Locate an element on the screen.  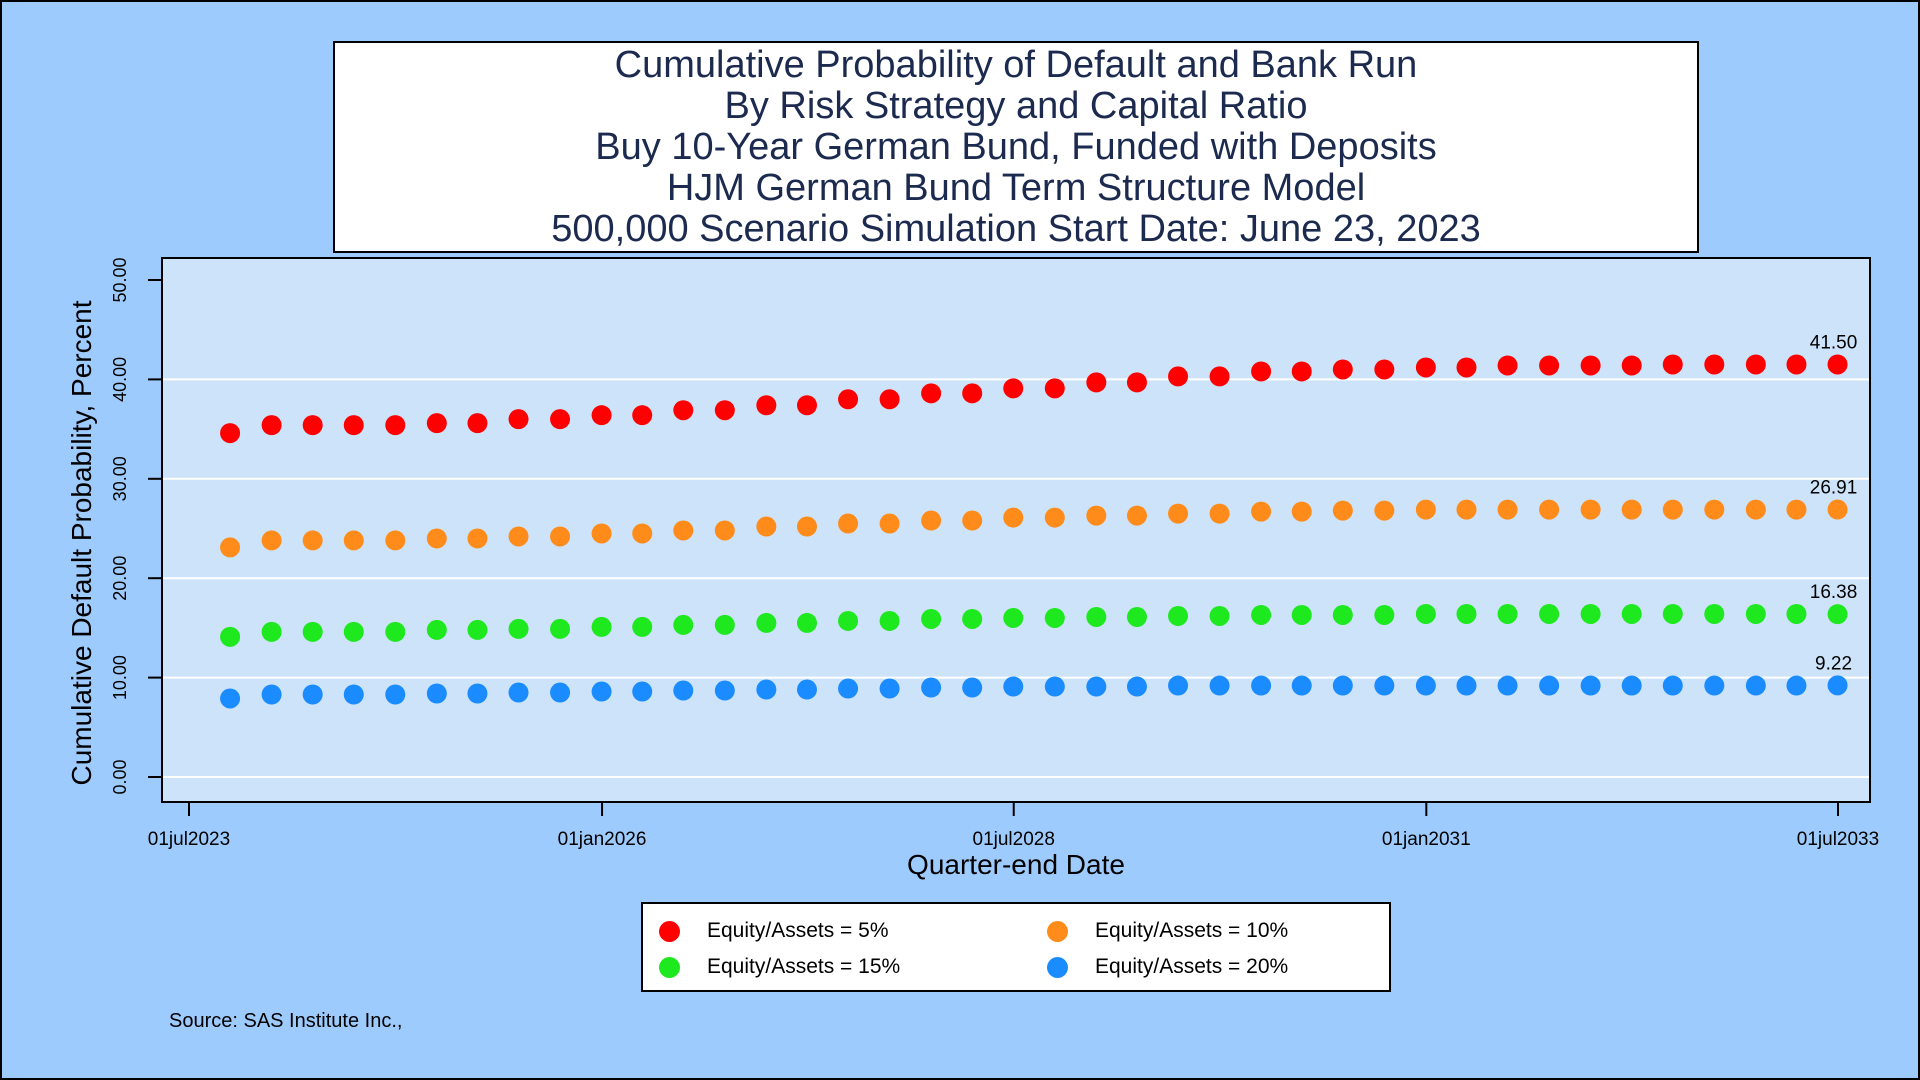
x-tick-label: 01jul2033 is located at coordinates (1838, 839).